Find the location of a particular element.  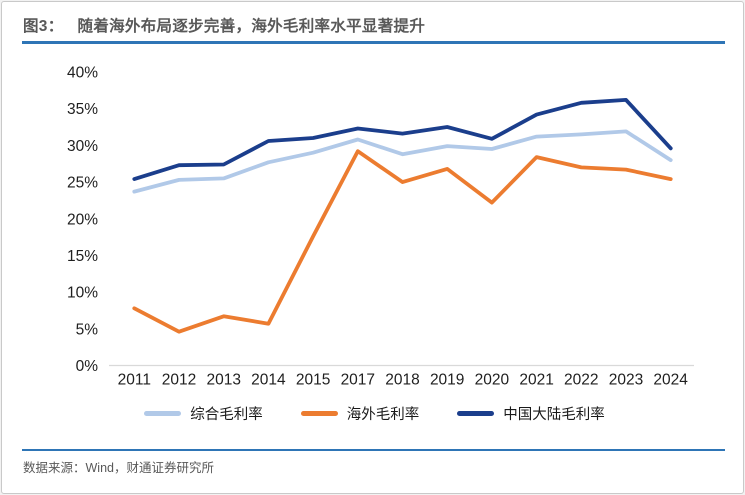

x-tick-label: 2014 is located at coordinates (268, 380).